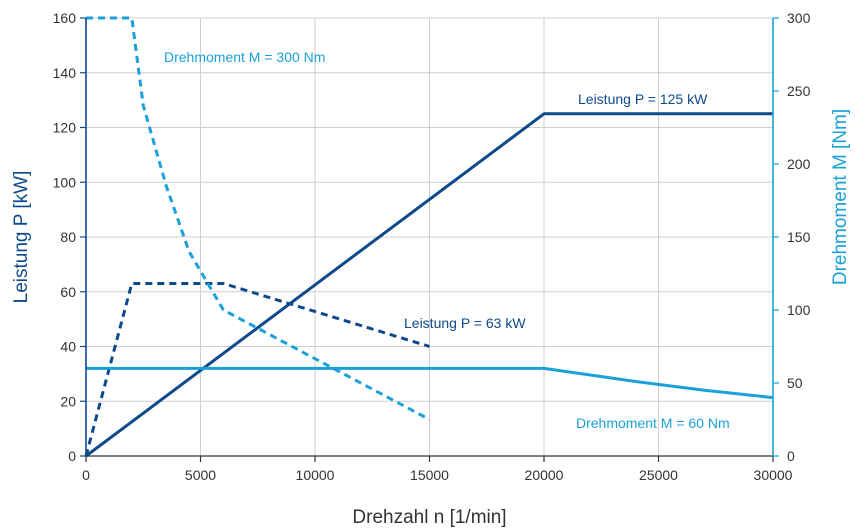 This screenshot has width=855, height=532. What do you see at coordinates (65, 73) in the screenshot?
I see `y-left-tick-label: 140` at bounding box center [65, 73].